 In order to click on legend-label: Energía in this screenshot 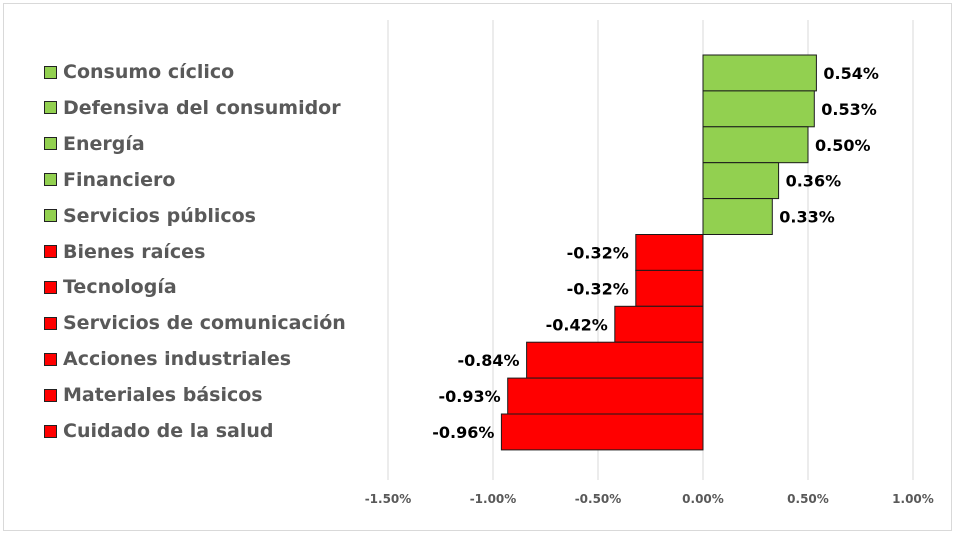, I will do `click(104, 143)`.